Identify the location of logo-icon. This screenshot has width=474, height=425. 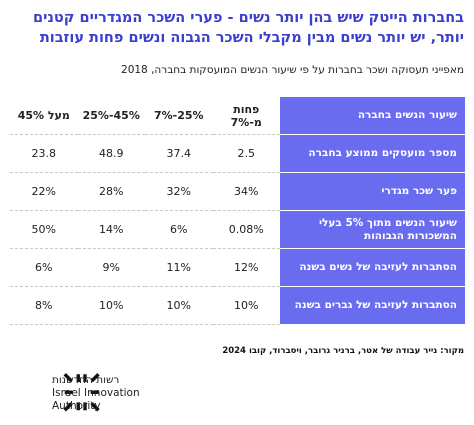
(81, 392).